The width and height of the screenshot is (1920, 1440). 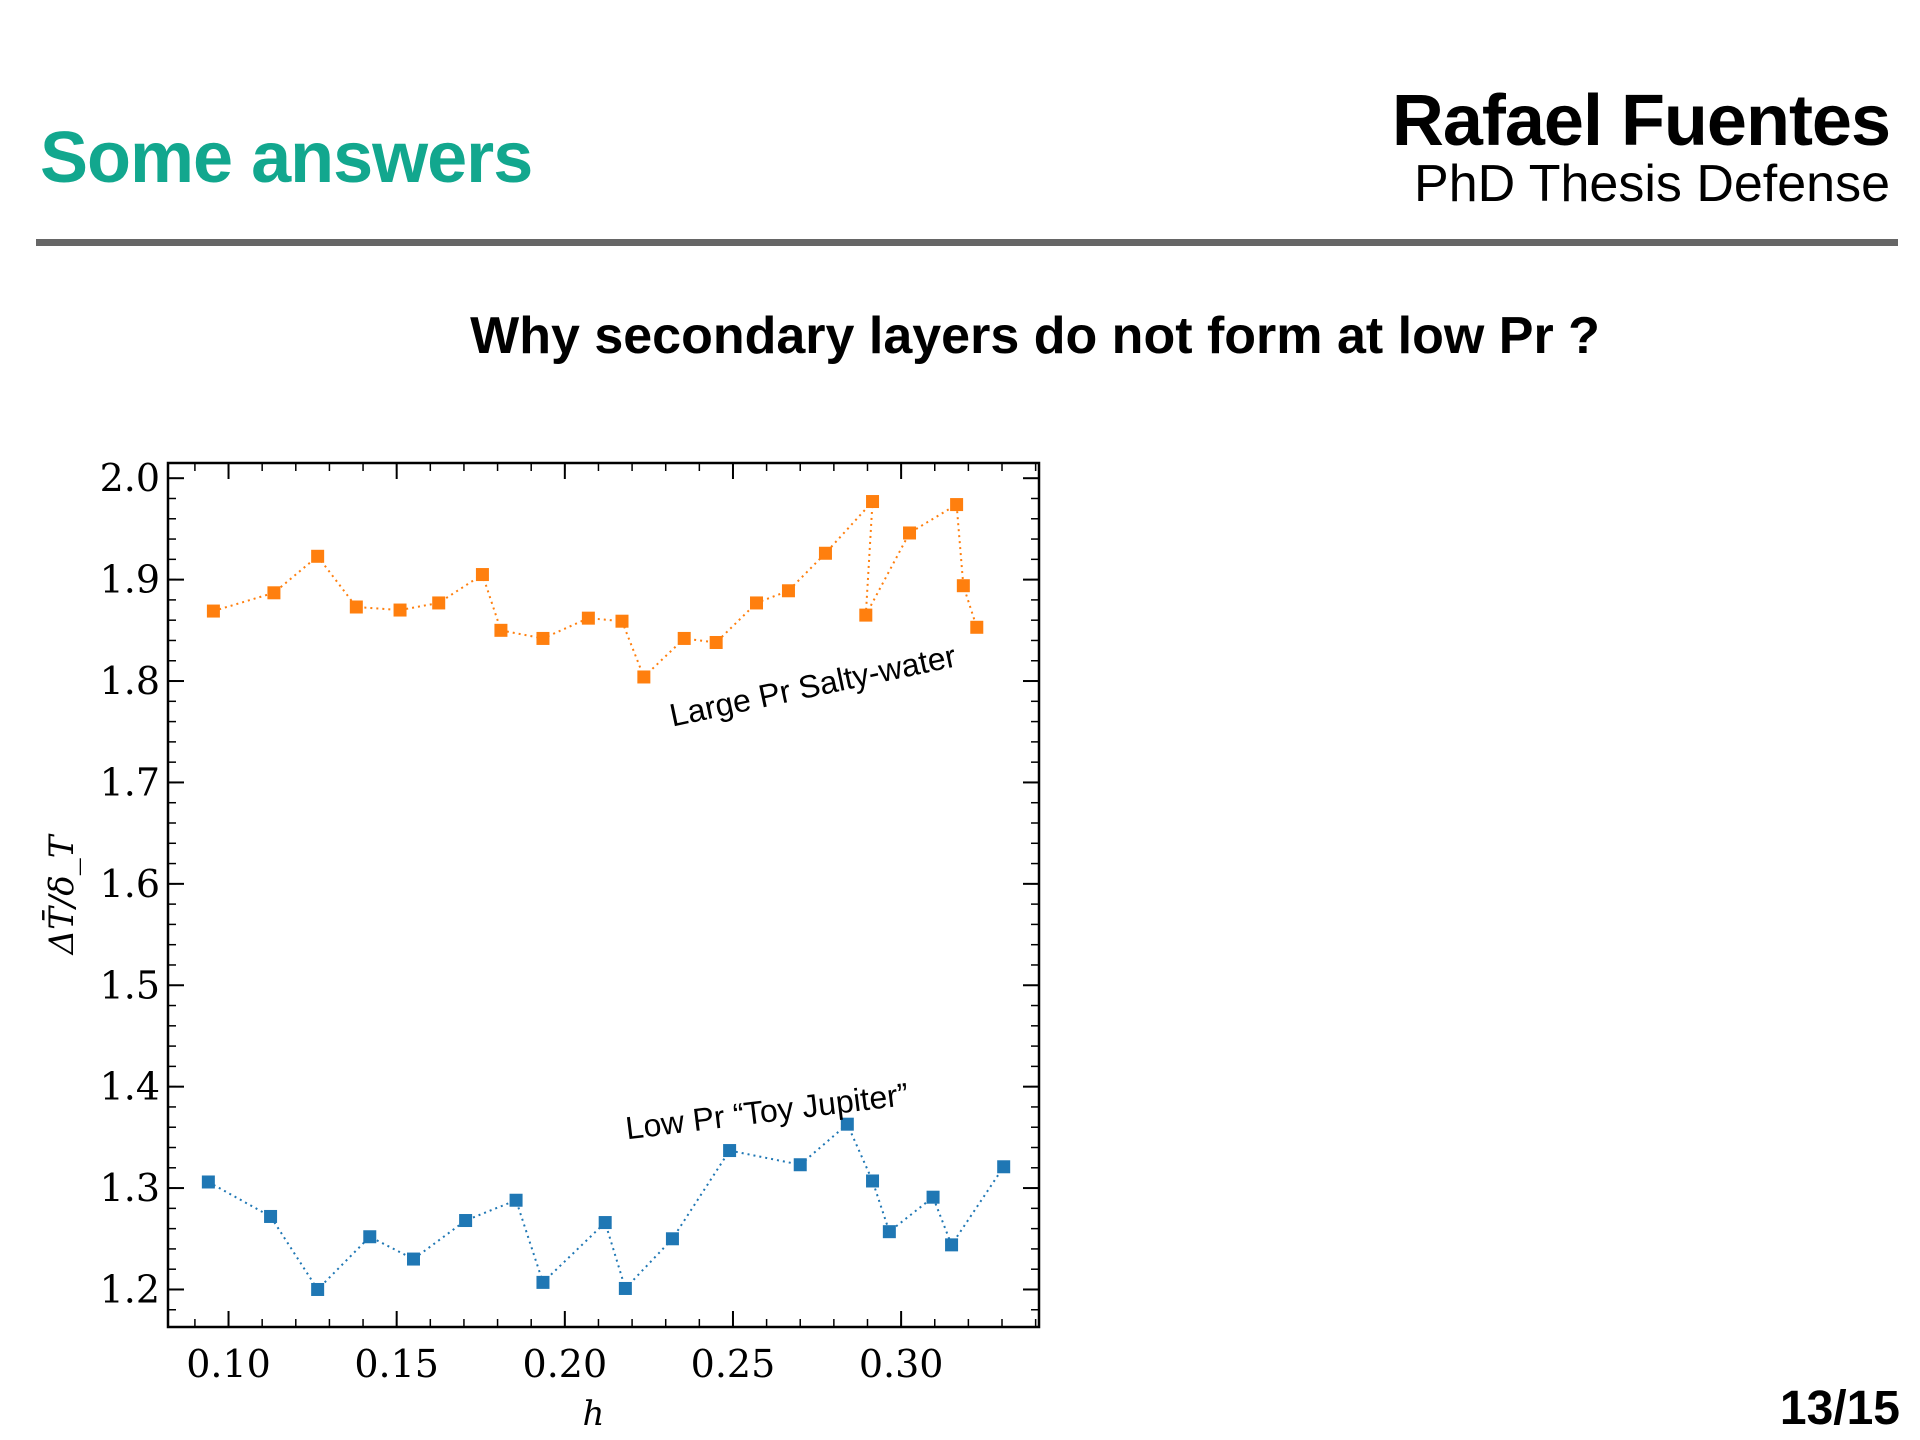 What do you see at coordinates (130, 985) in the screenshot?
I see `y-tick-label: 1.5` at bounding box center [130, 985].